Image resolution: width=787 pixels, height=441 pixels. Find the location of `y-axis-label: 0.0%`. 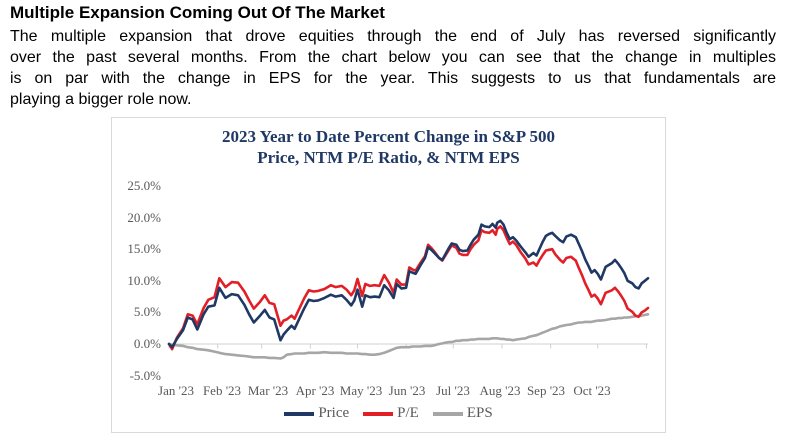

y-axis-label: 0.0% is located at coordinates (147, 343).